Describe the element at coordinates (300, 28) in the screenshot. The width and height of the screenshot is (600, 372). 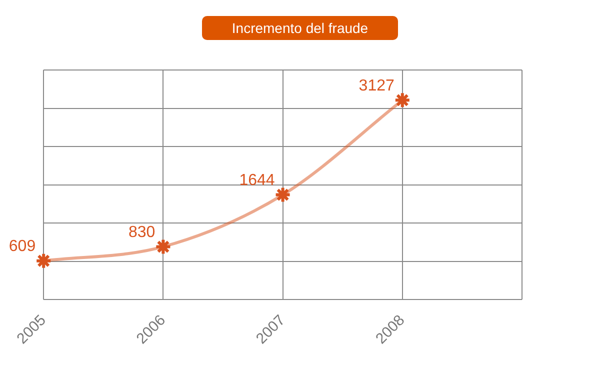
I see `chart-title: Incremento del fraude` at that location.